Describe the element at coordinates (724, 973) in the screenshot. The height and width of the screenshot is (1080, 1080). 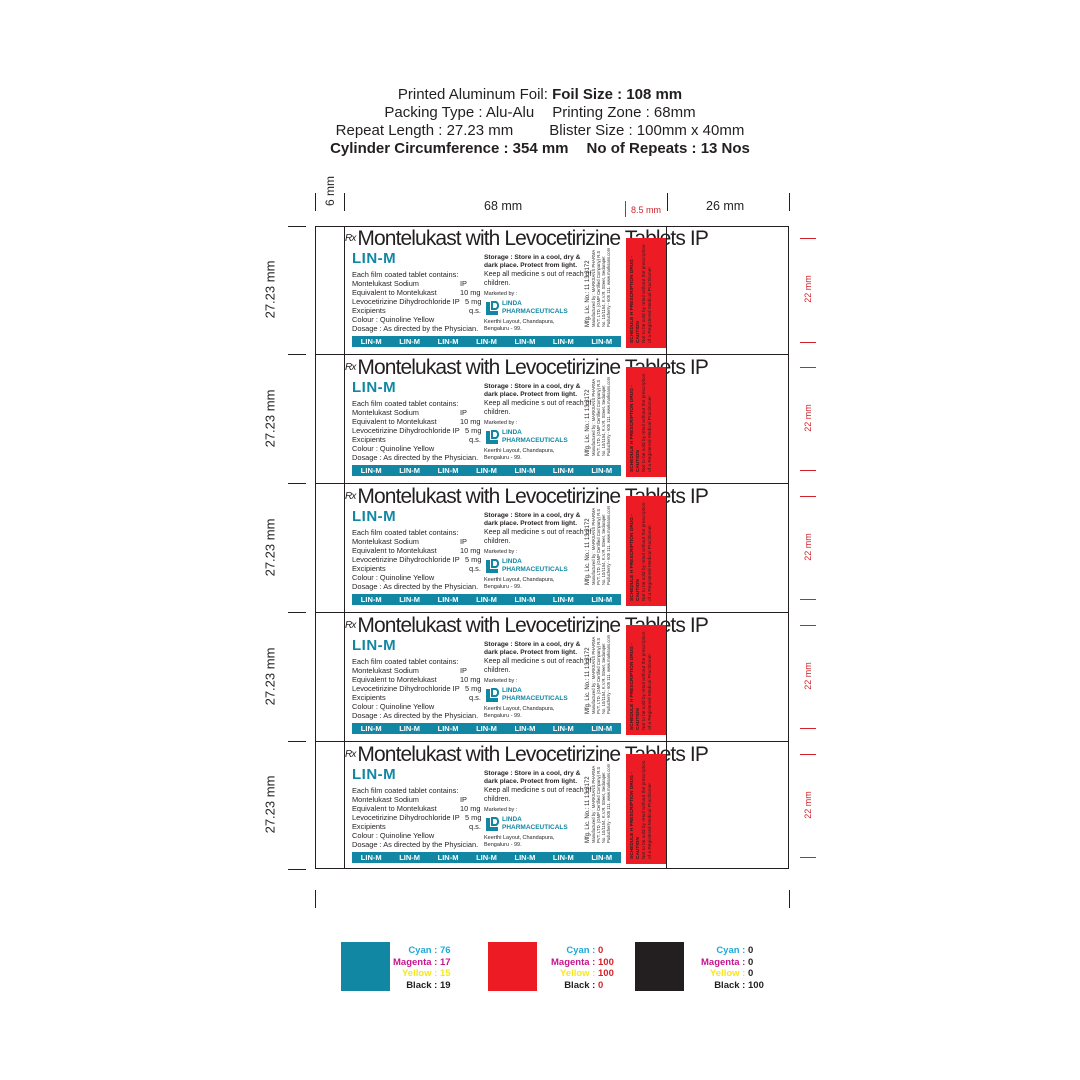
I see `legend-label: Yellow` at that location.